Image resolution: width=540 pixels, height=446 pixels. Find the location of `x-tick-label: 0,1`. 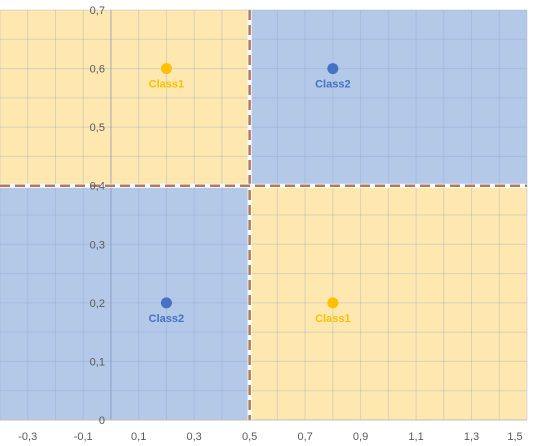

x-tick-label: 0,1 is located at coordinates (138, 437).